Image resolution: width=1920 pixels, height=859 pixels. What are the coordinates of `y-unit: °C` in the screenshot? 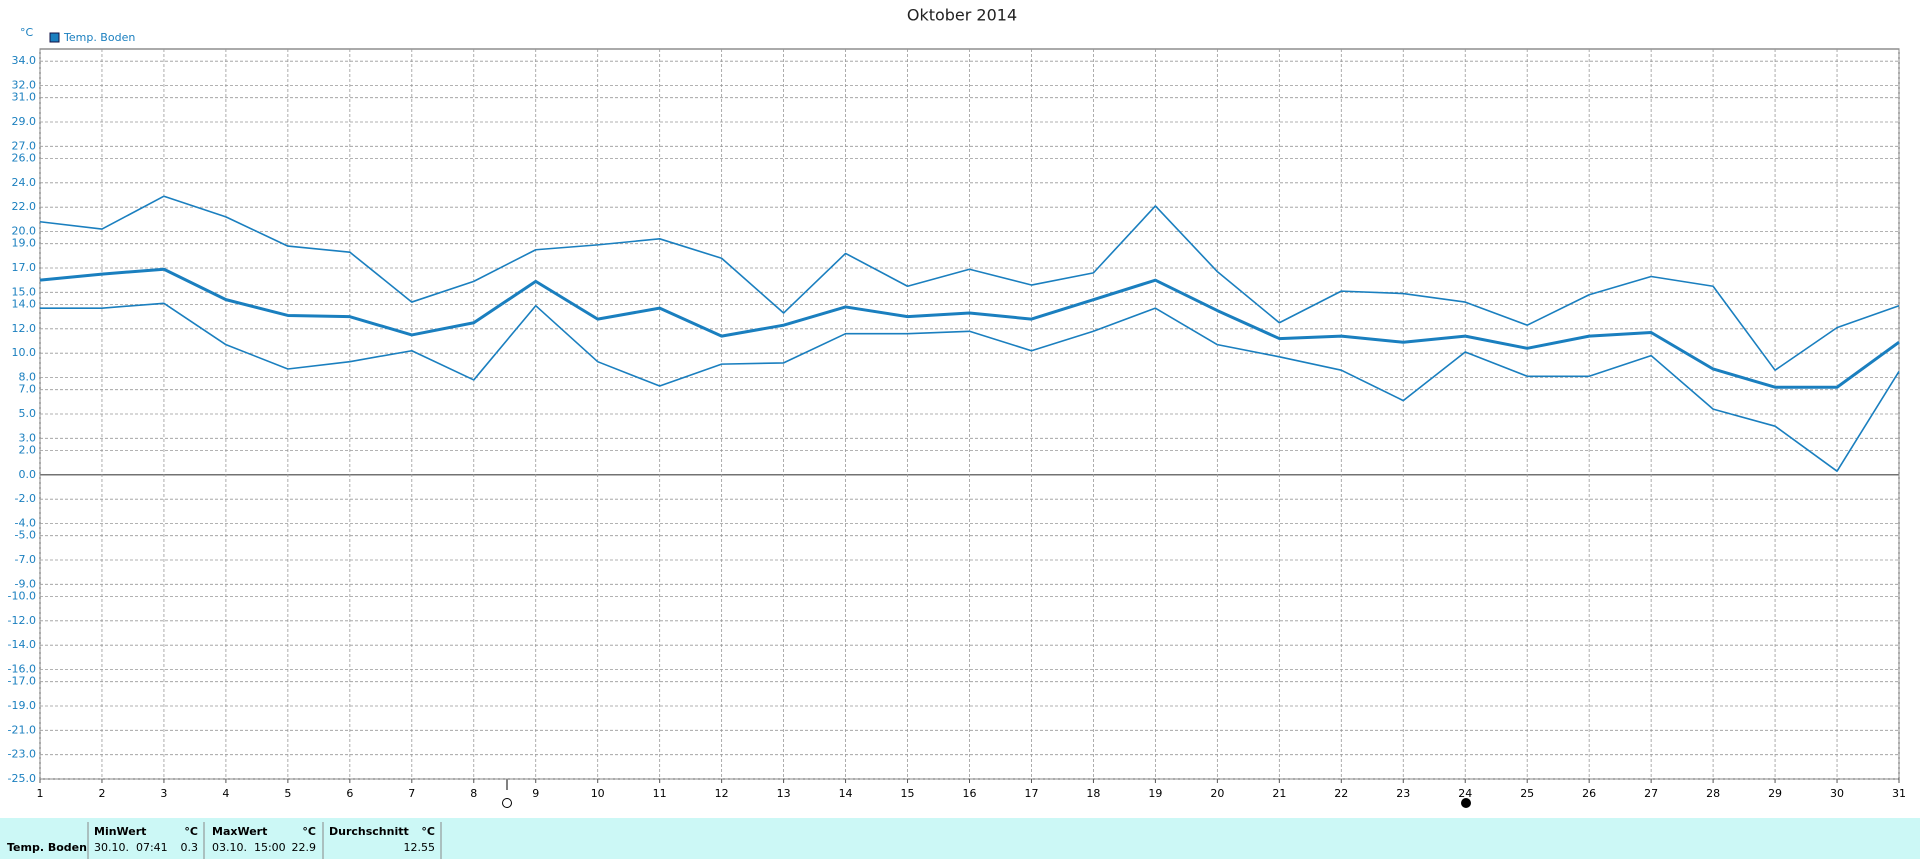 It's located at (27, 32).